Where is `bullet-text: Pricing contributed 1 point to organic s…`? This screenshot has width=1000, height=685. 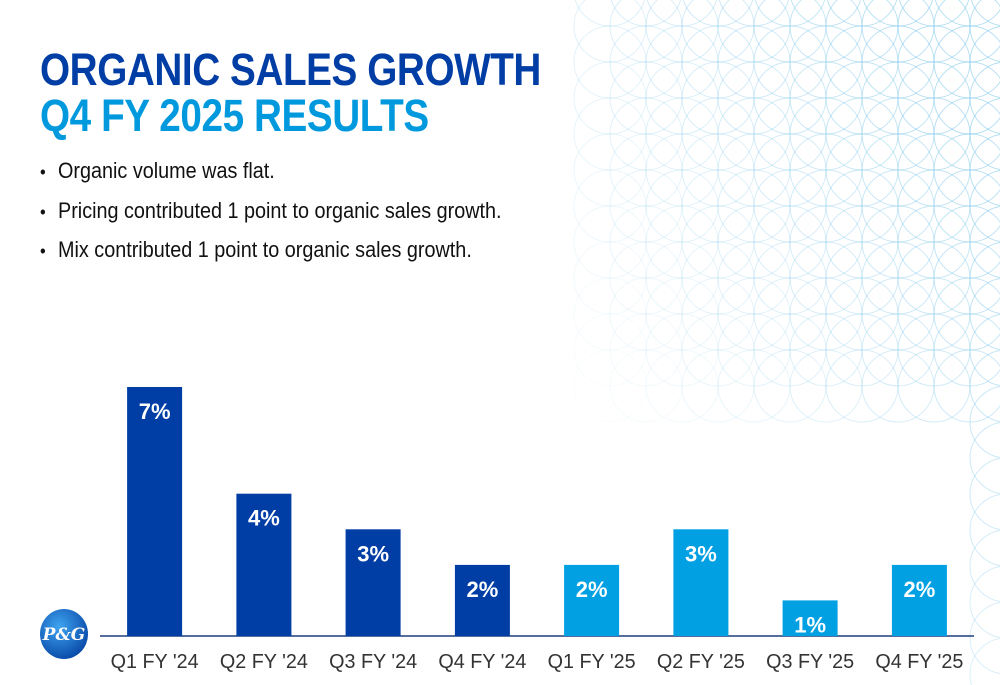
bullet-text: Pricing contributed 1 point to organic s… is located at coordinates (280, 210).